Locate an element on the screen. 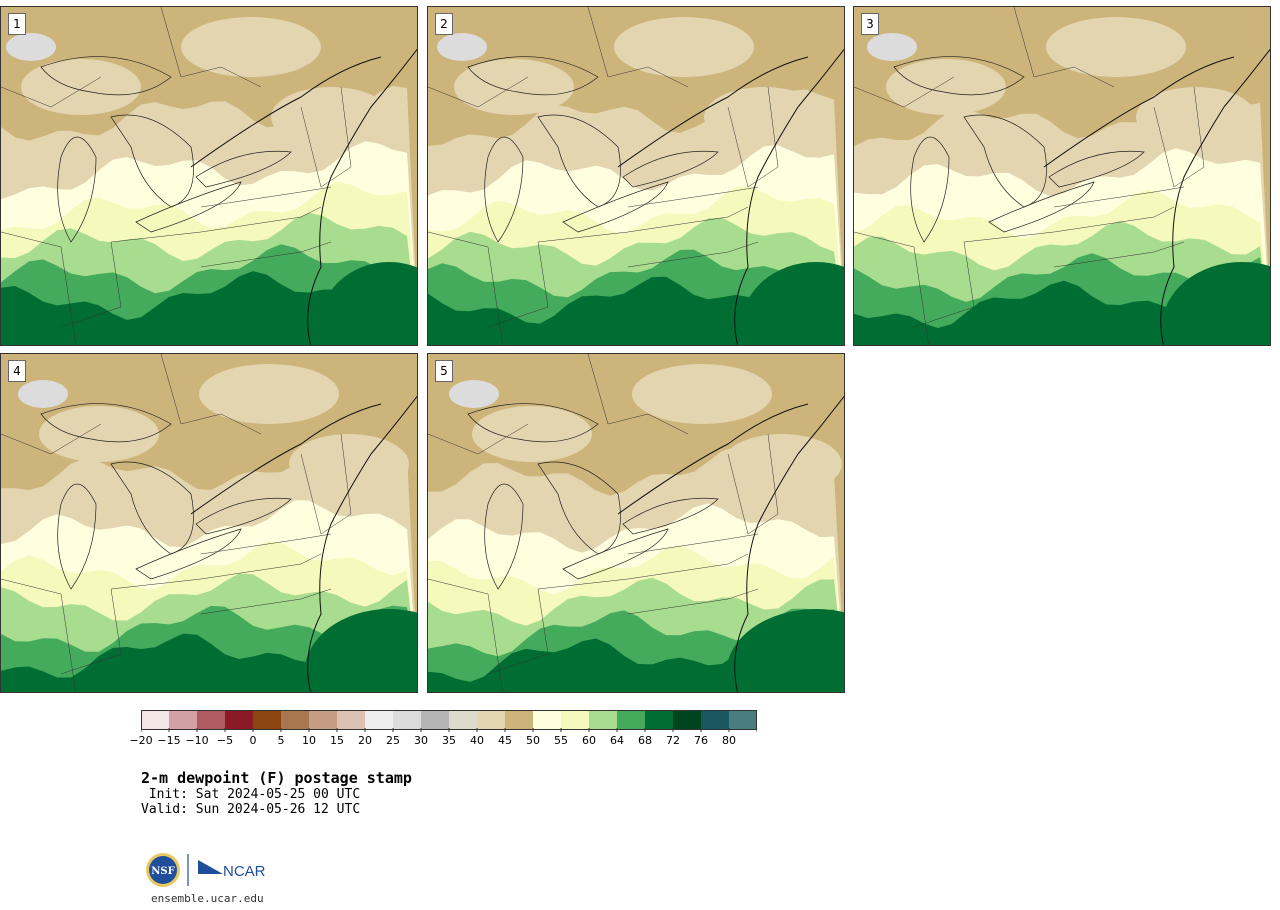  panel-label-4: 4 is located at coordinates (17, 371).